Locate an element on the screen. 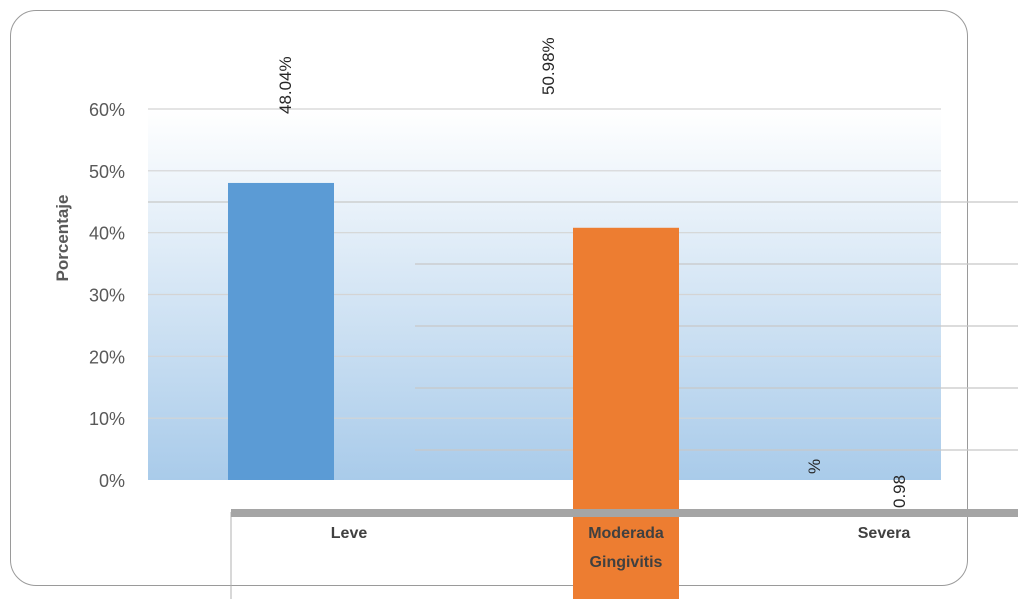 This screenshot has height=599, width=1018. y-tick-label: 60% is located at coordinates (107, 110).